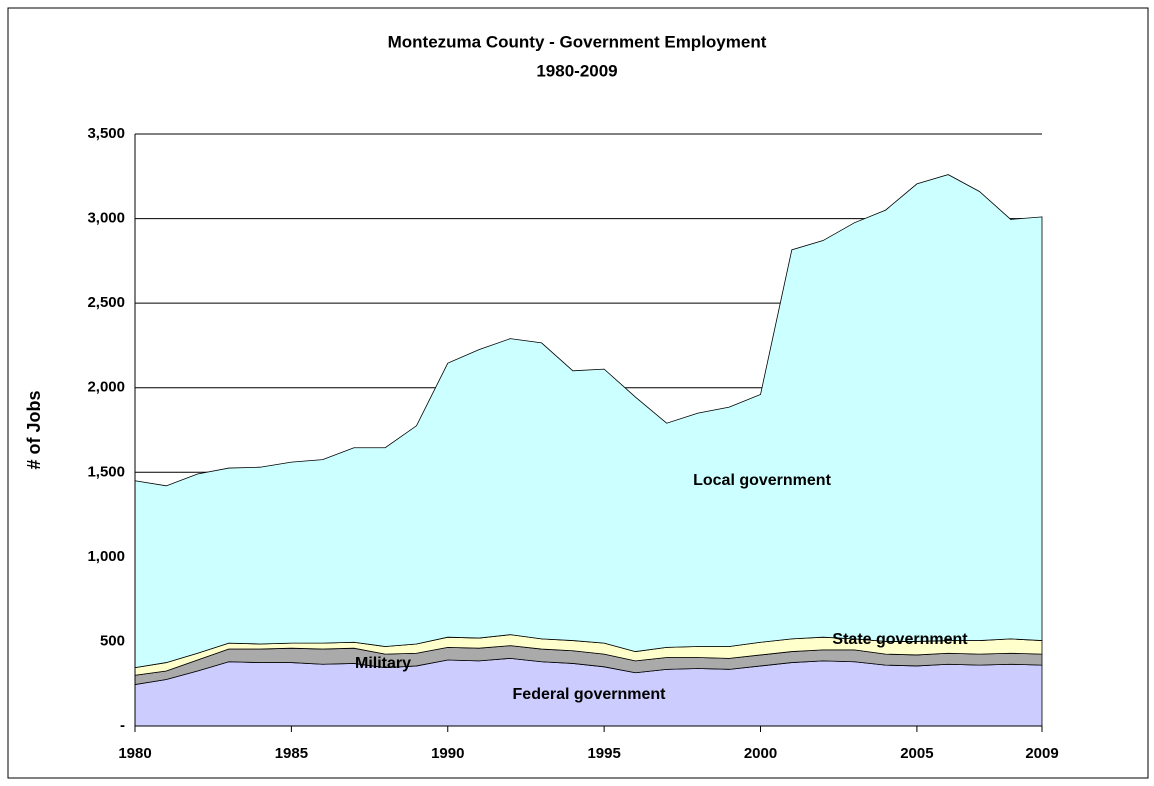  I want to click on y-tick-label: 3,000, so click(106, 218).